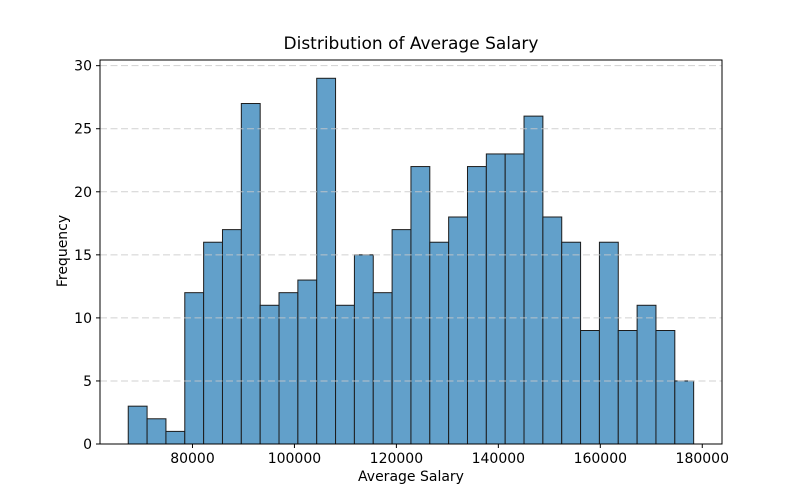  What do you see at coordinates (83, 67) in the screenshot?
I see `y-tick-label: 30` at bounding box center [83, 67].